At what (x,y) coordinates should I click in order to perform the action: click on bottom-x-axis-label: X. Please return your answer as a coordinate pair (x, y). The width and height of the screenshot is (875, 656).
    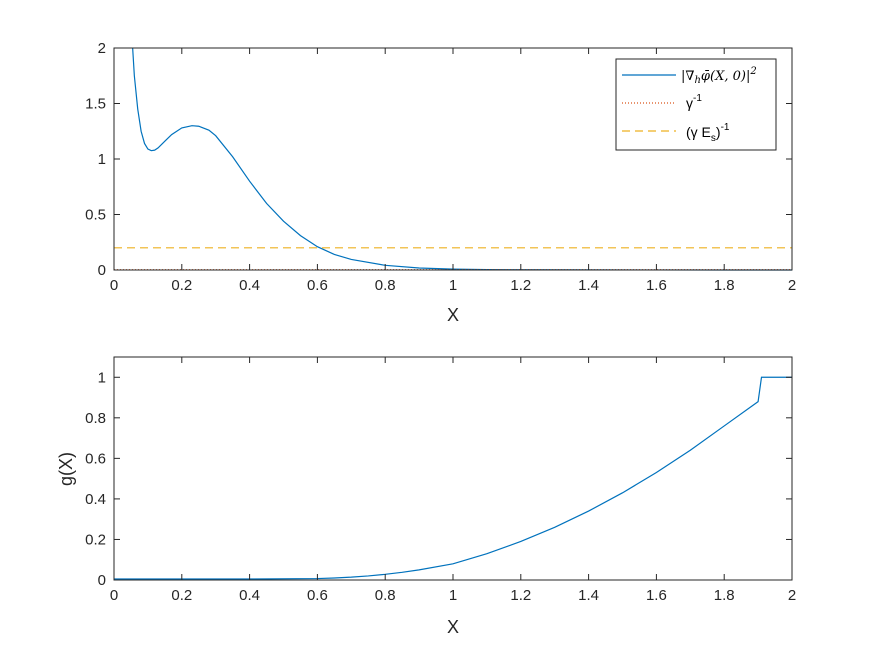
    Looking at the image, I should click on (453, 627).